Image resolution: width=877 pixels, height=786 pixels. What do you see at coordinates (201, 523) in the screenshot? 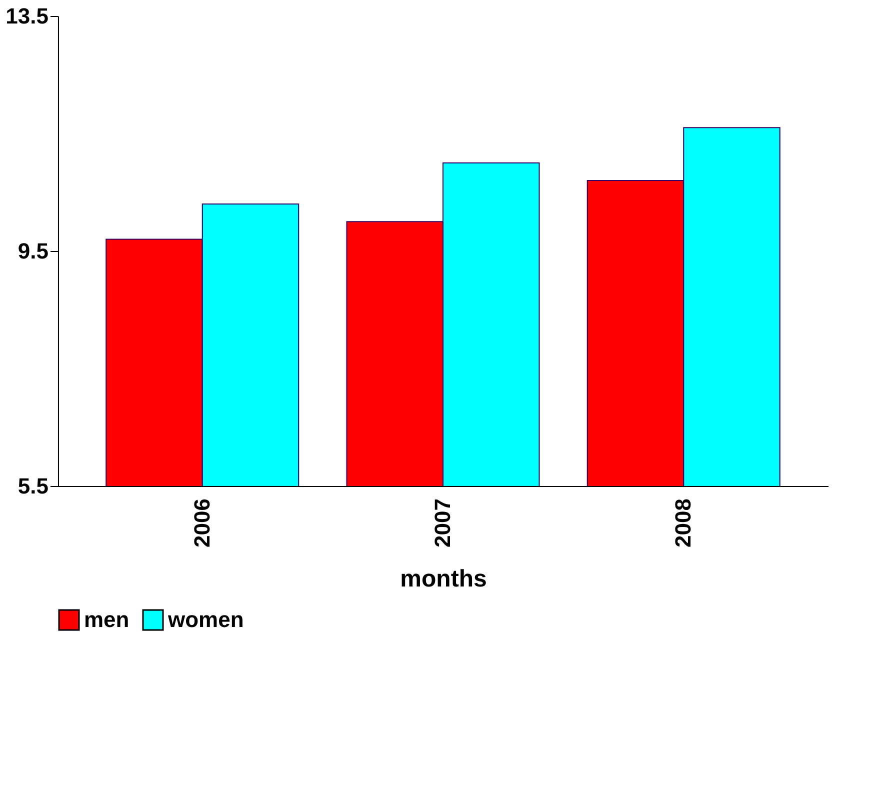
I see `x-tick-label: 2006` at bounding box center [201, 523].